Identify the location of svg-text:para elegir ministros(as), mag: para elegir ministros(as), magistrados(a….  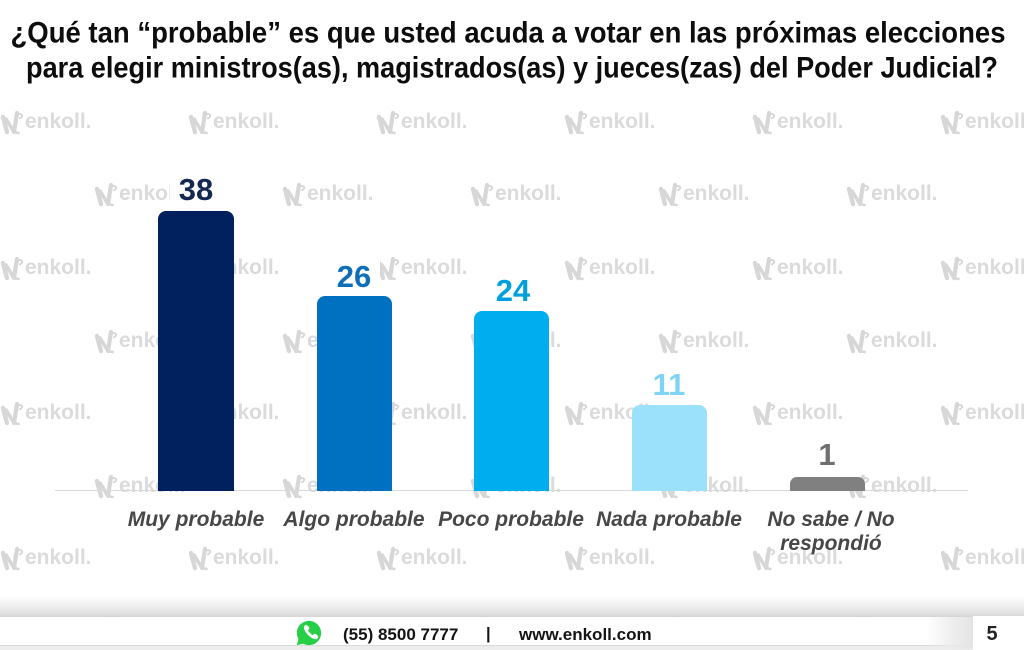
(512, 68).